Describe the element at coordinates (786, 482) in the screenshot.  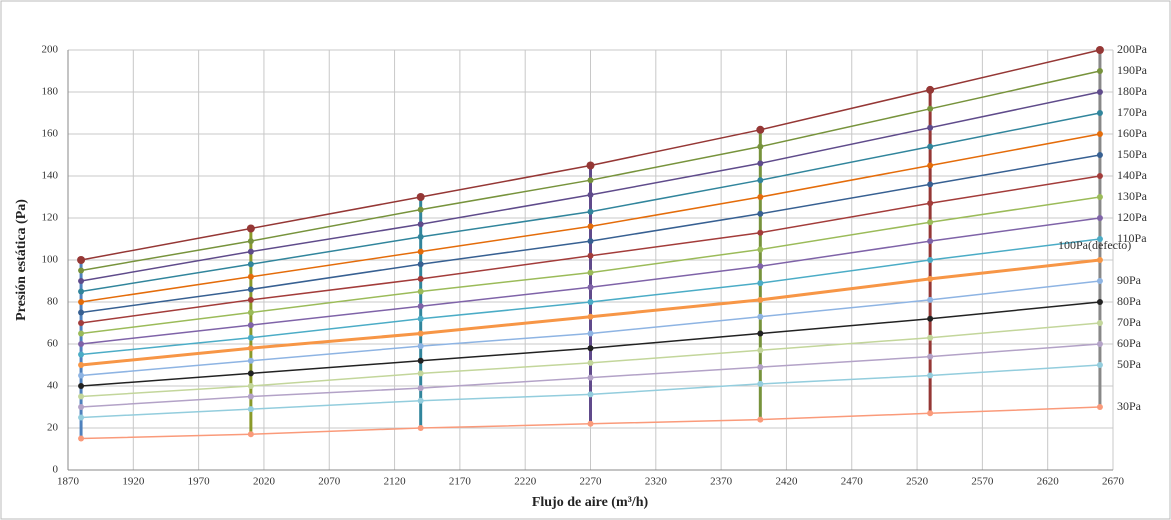
I see `x-tick-label: 2420` at that location.